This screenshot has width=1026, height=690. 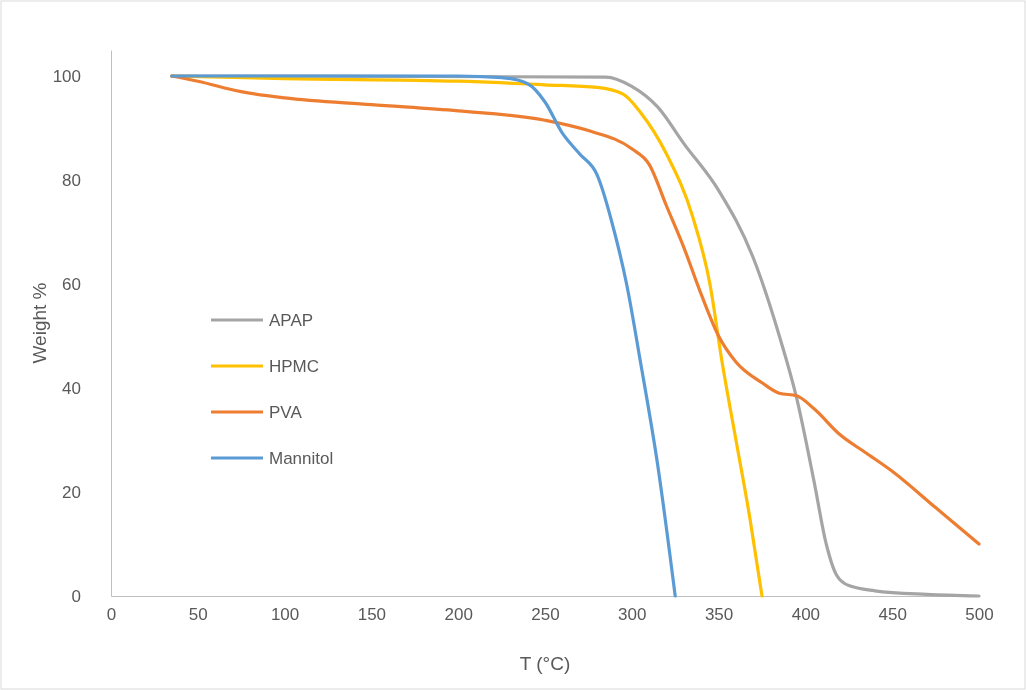 I want to click on x-tick-label: 300, so click(x=632, y=615).